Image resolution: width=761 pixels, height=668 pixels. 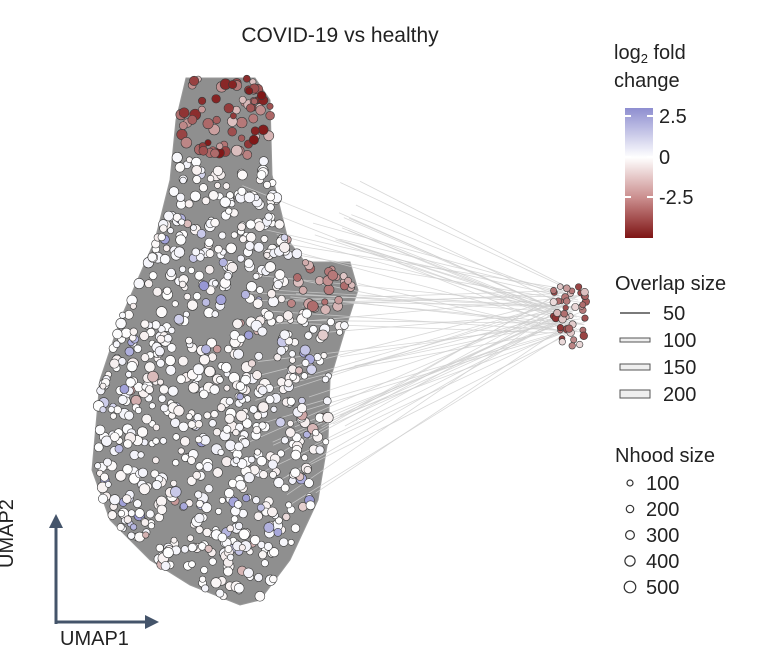 What do you see at coordinates (664, 158) in the screenshot?
I see `colorbar-tick-mid: 0` at bounding box center [664, 158].